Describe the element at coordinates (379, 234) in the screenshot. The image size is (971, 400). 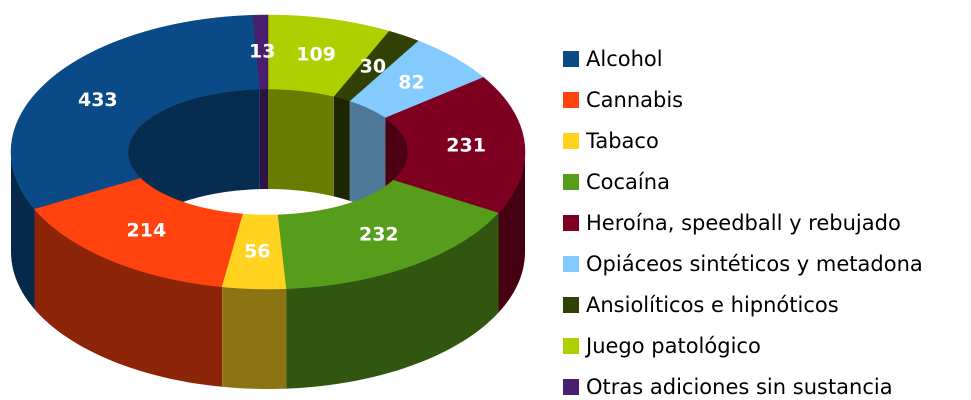
I see `value-label: 232` at that location.